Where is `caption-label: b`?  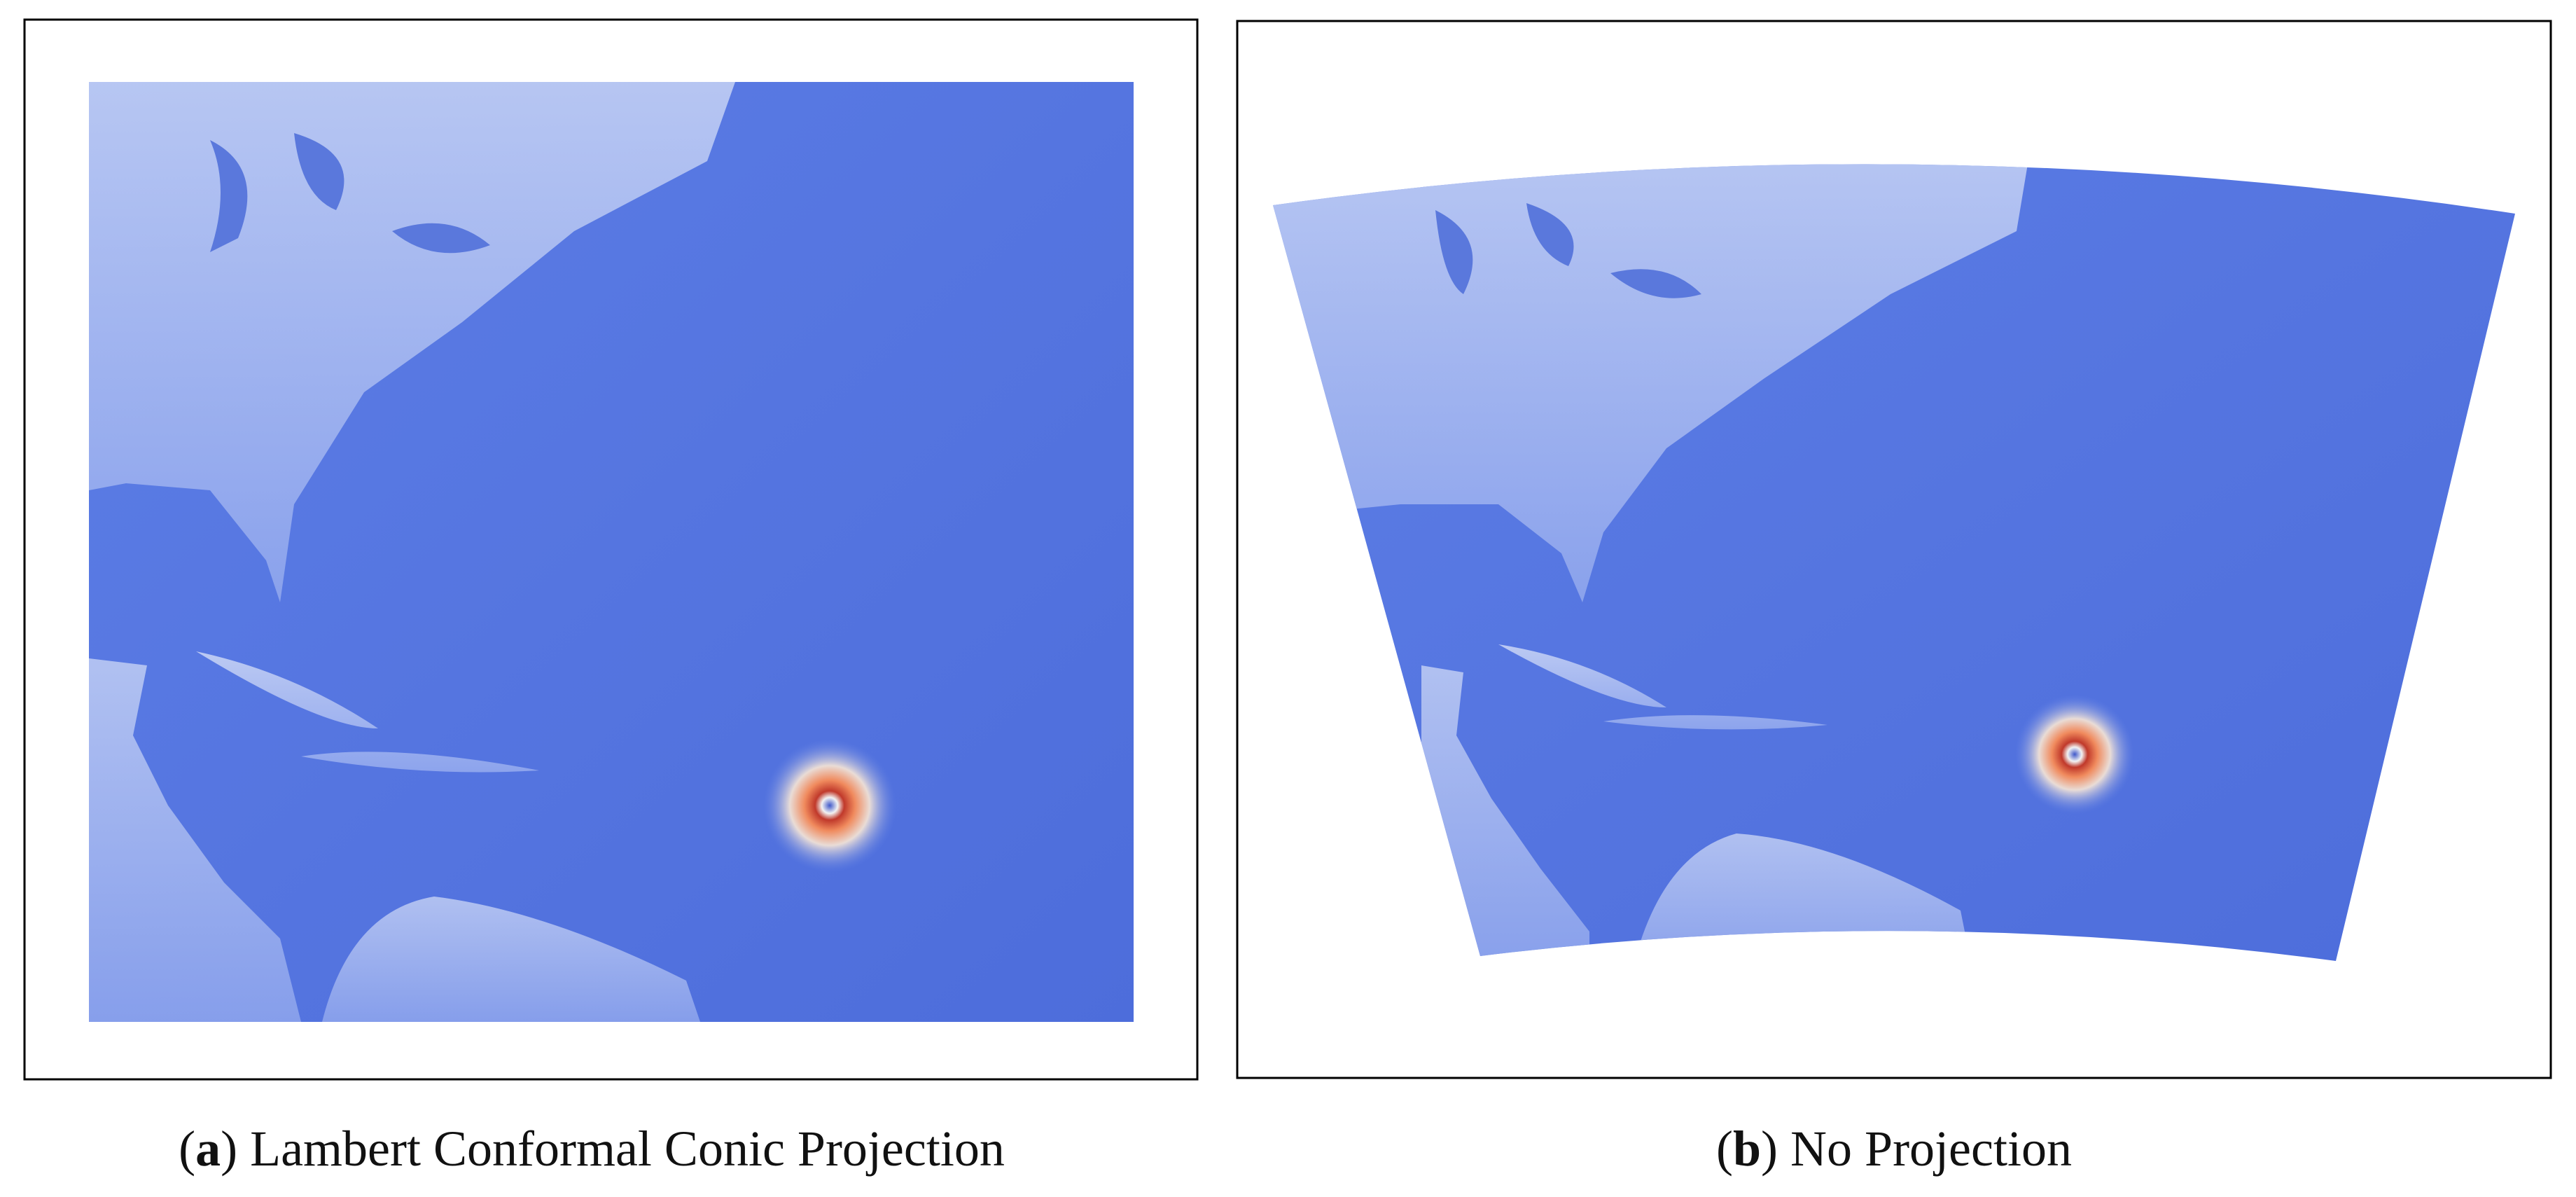 caption-label: b is located at coordinates (1747, 1149).